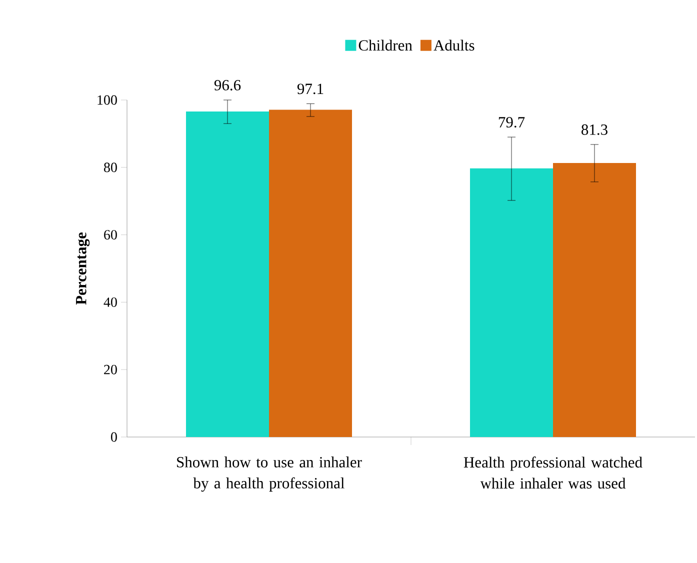 This screenshot has height=563, width=697. What do you see at coordinates (83, 268) in the screenshot?
I see `y-axis-title: Percentage` at bounding box center [83, 268].